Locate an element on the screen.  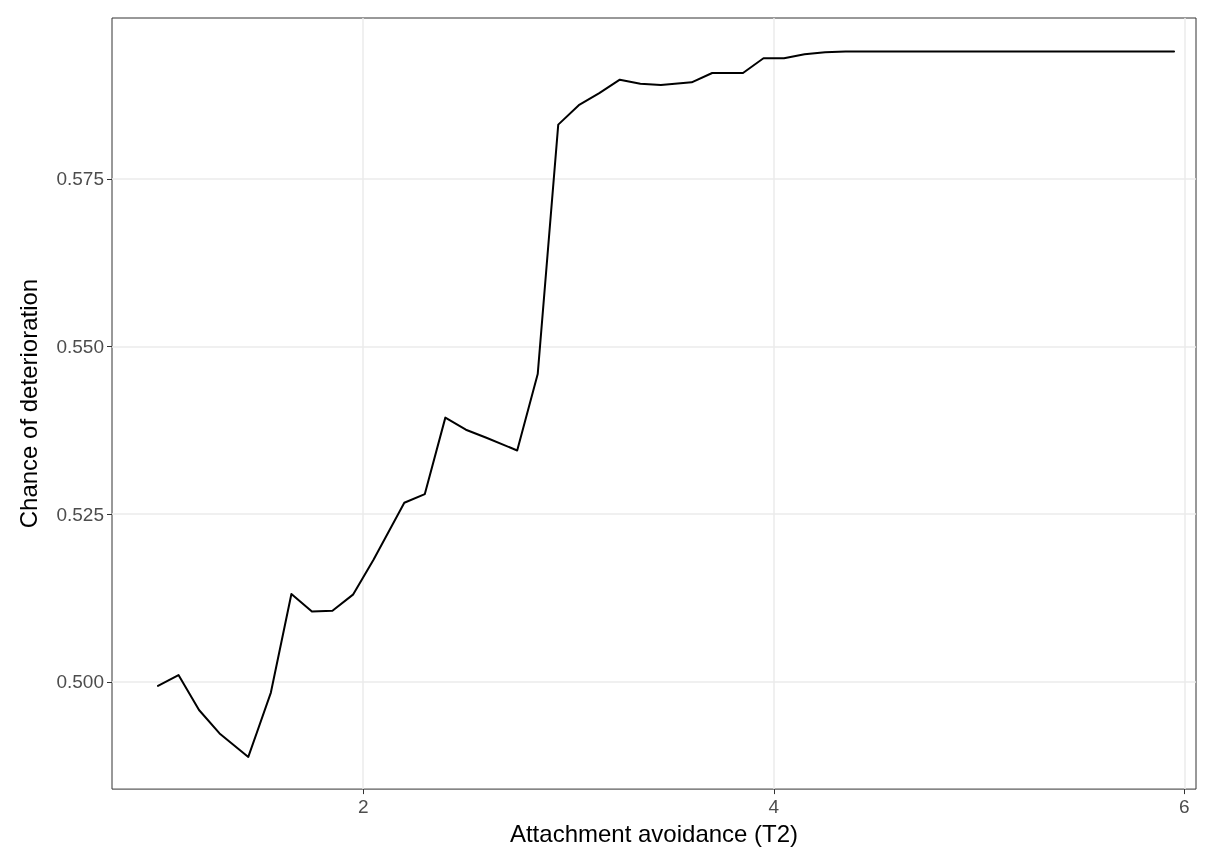
y-tick-label: 0.550 is located at coordinates (80, 347).